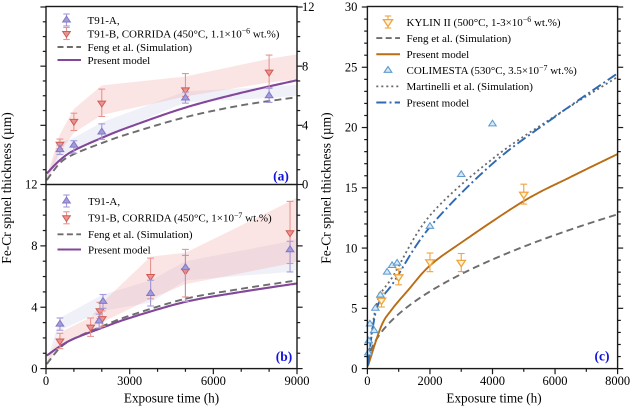 The image size is (639, 415). Describe the element at coordinates (351, 67) in the screenshot. I see `svg-text: 25` at that location.